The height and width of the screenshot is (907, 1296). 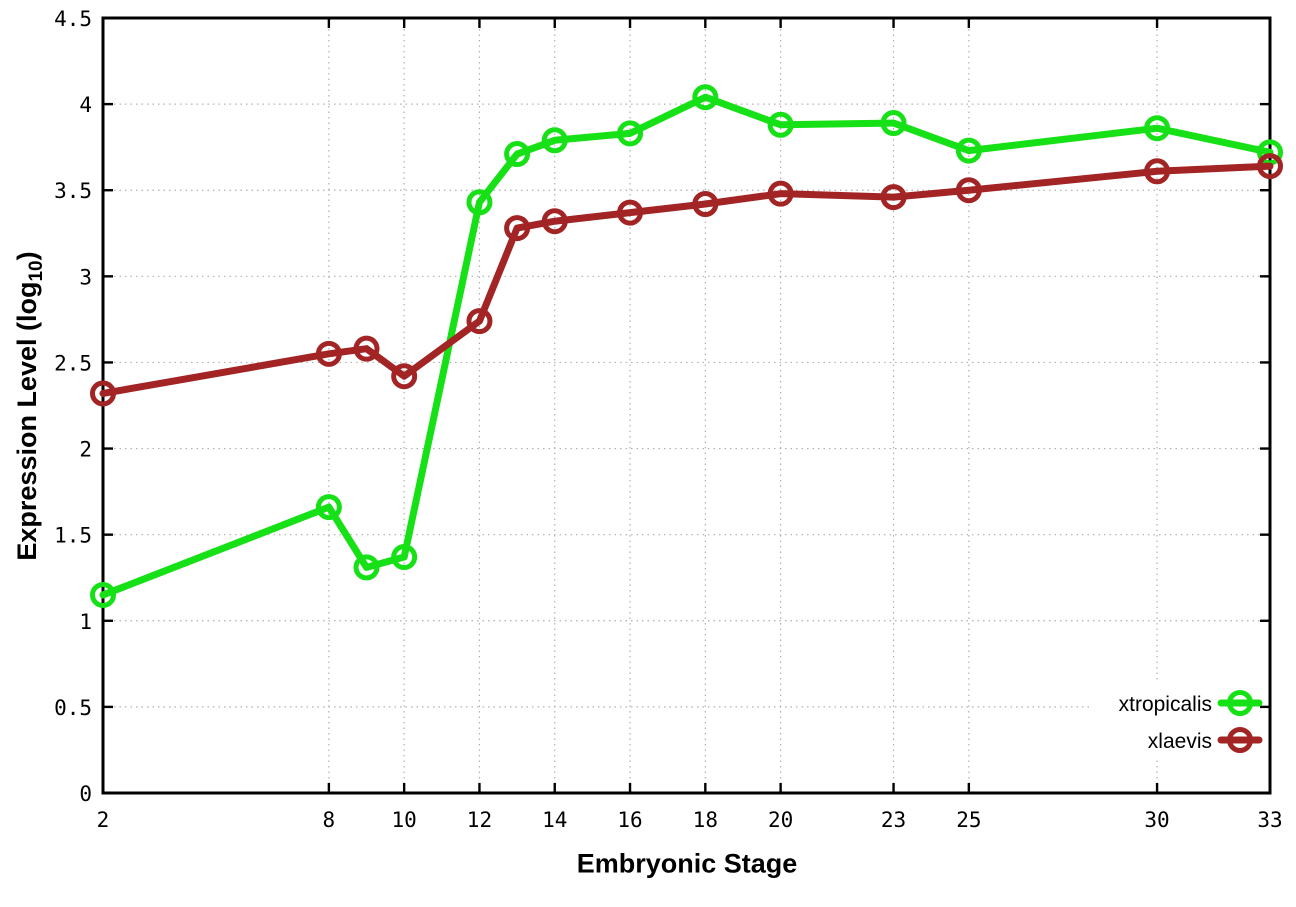 I want to click on y-tick-label: 3.5, so click(x=73, y=191).